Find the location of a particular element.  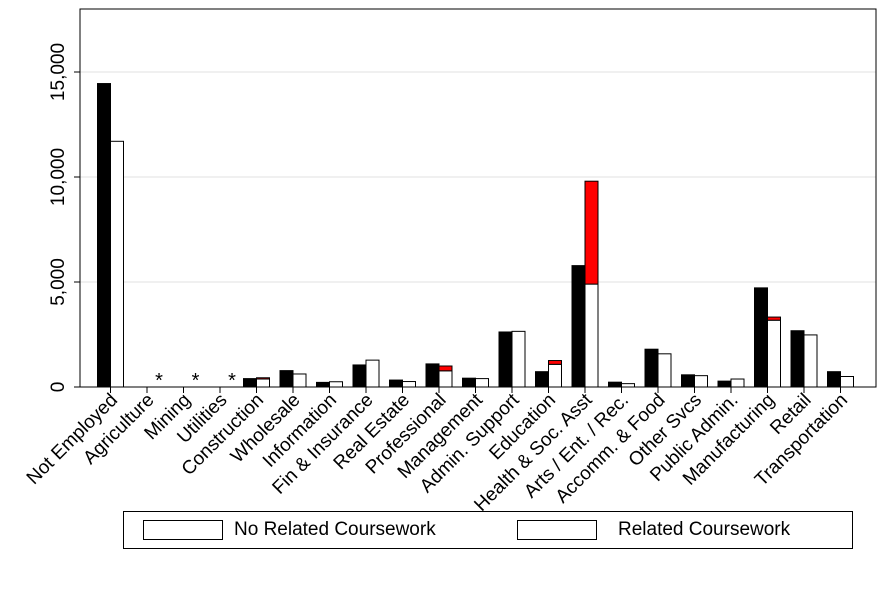

bar-white-retail is located at coordinates (810, 361).